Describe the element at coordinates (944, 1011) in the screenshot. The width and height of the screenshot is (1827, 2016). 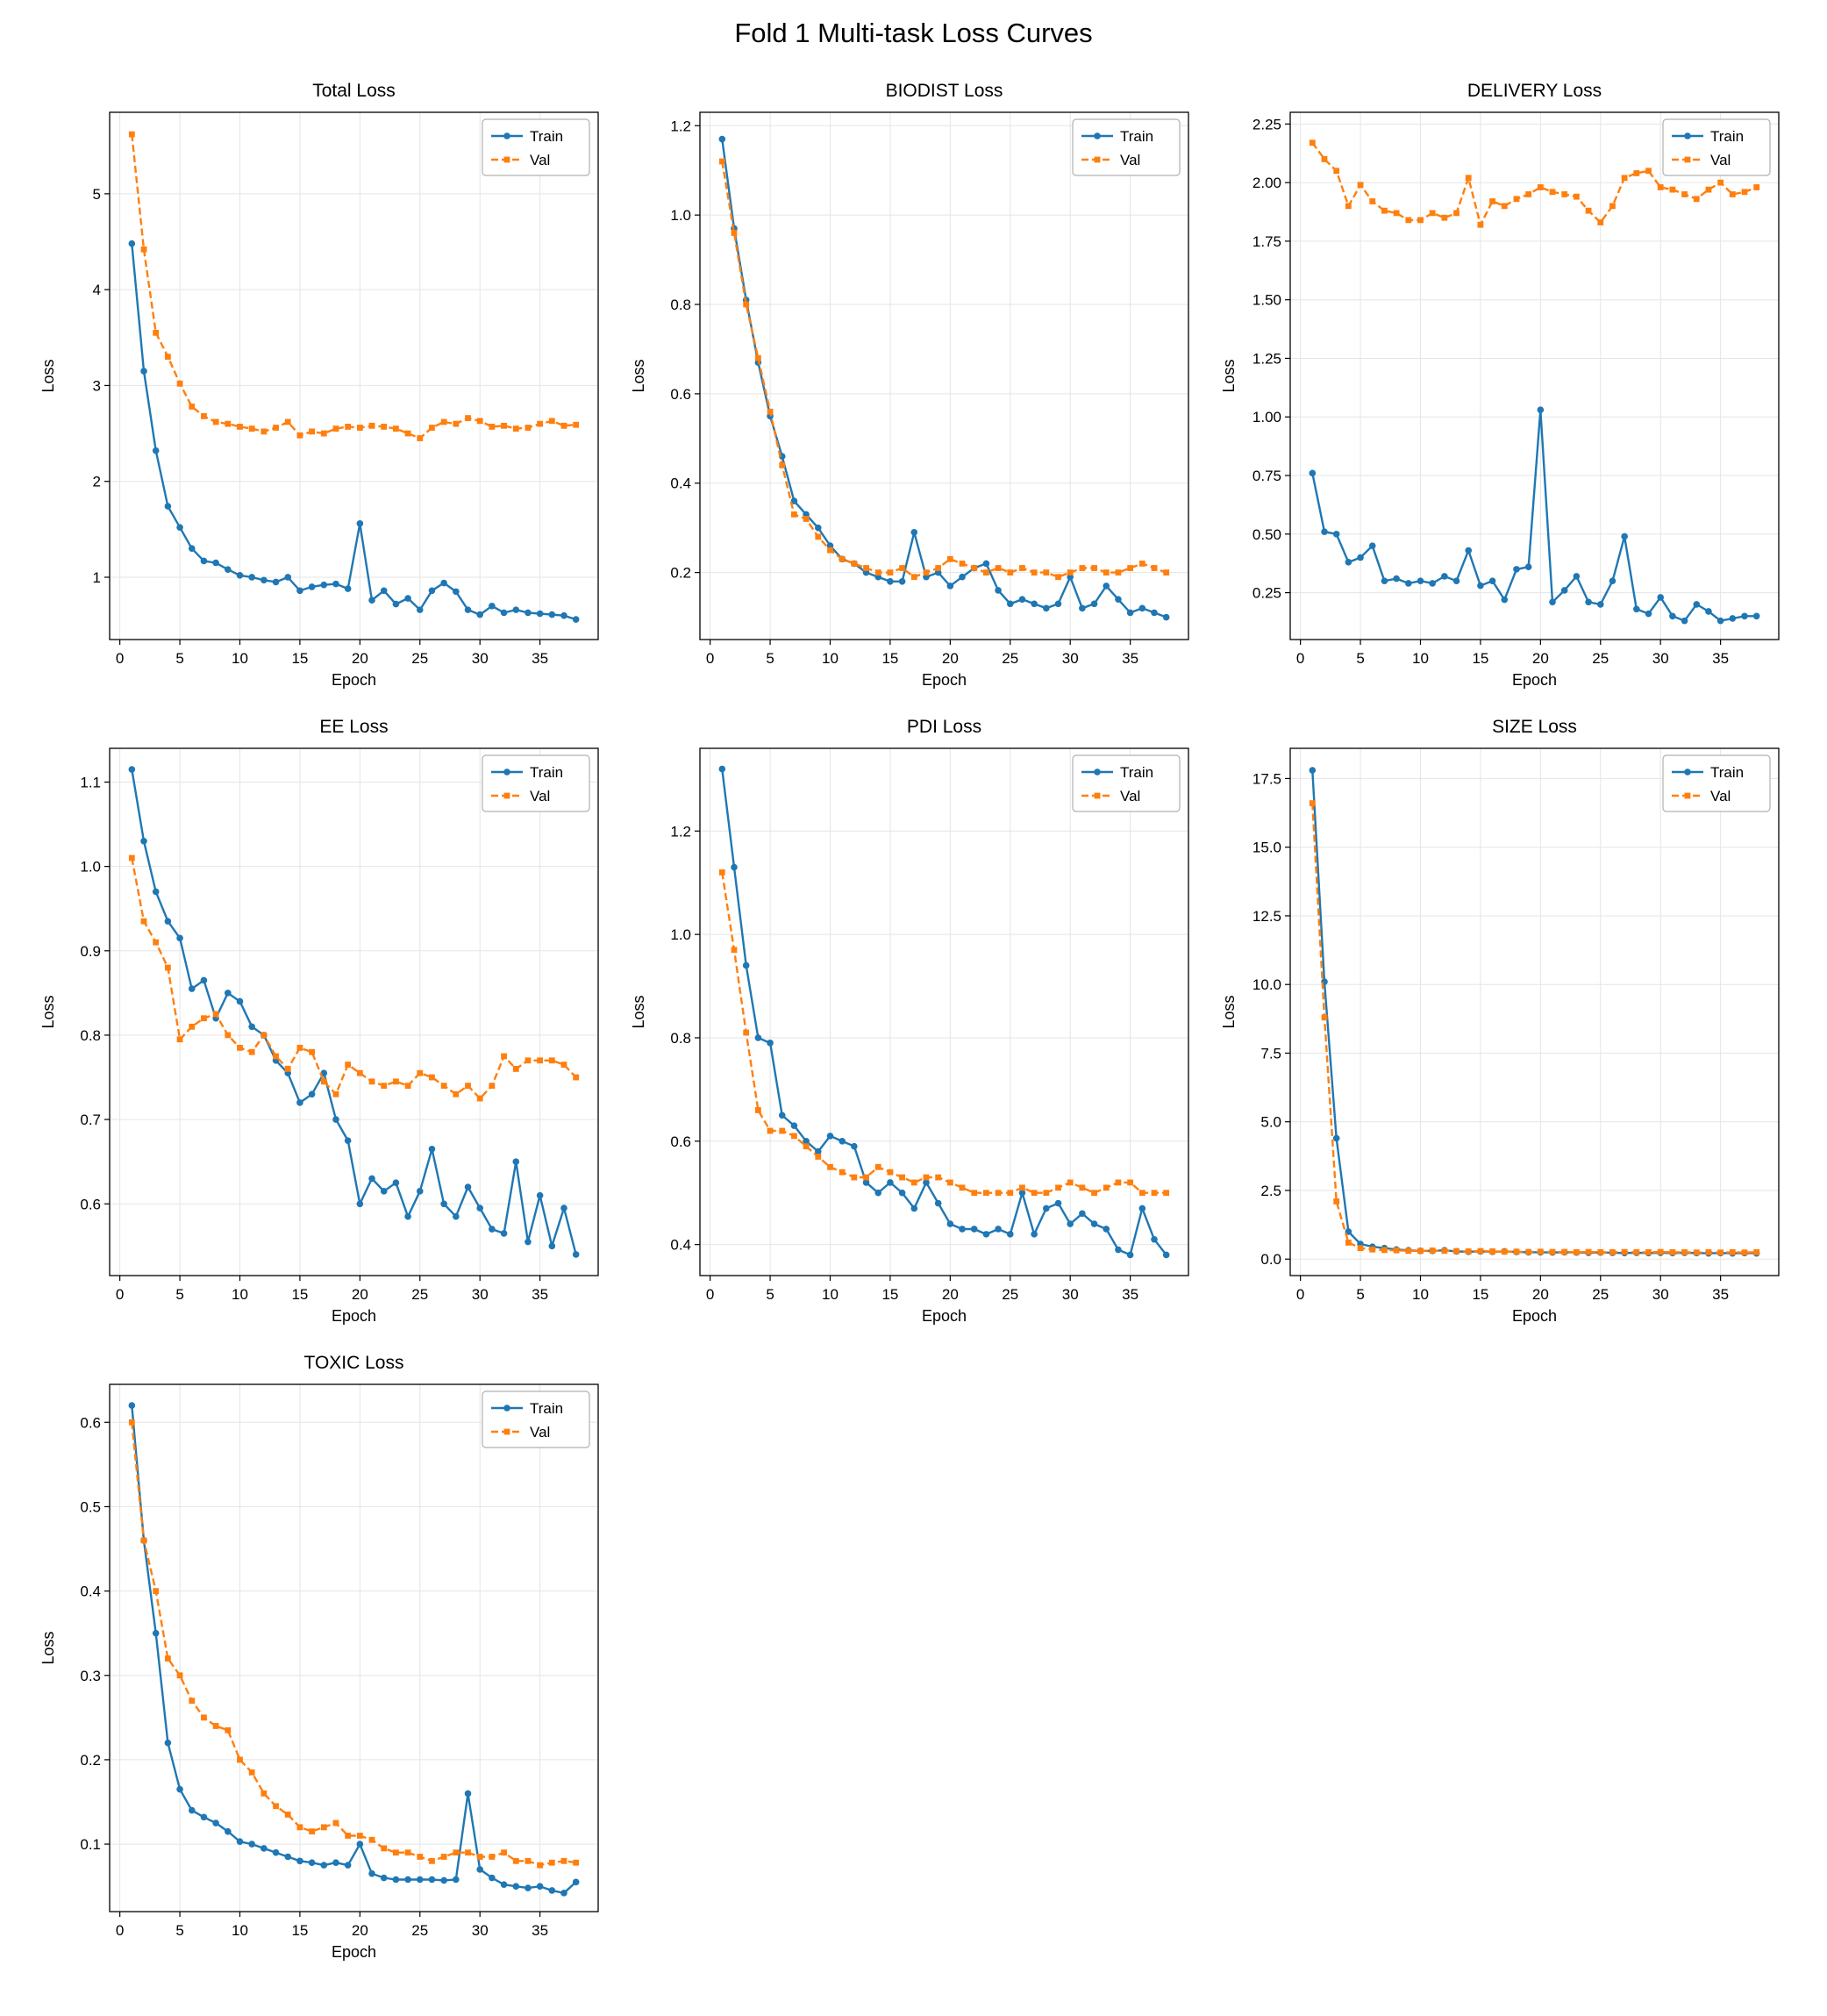
I see `plot-border` at that location.